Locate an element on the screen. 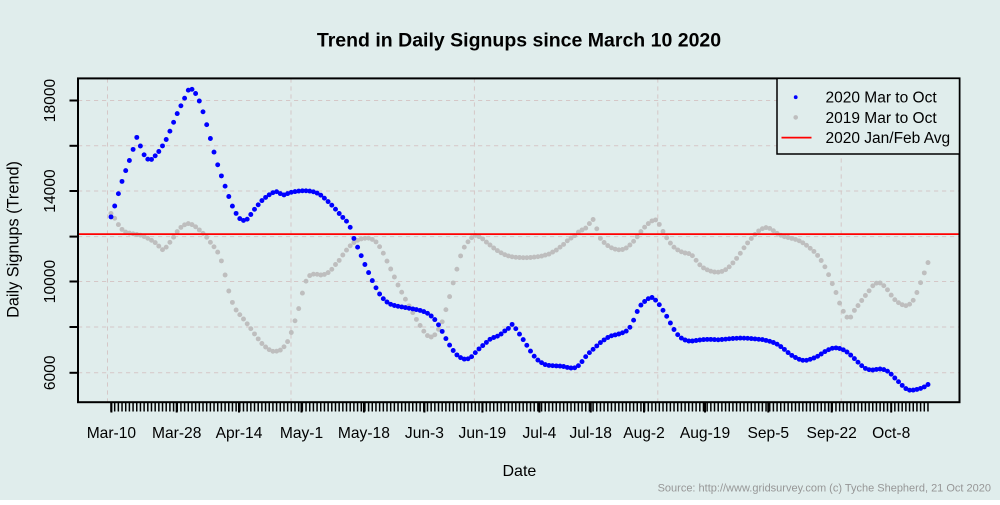 Image resolution: width=1000 pixels, height=505 pixels. svg-text: 2020 Mar to Oct is located at coordinates (882, 98).